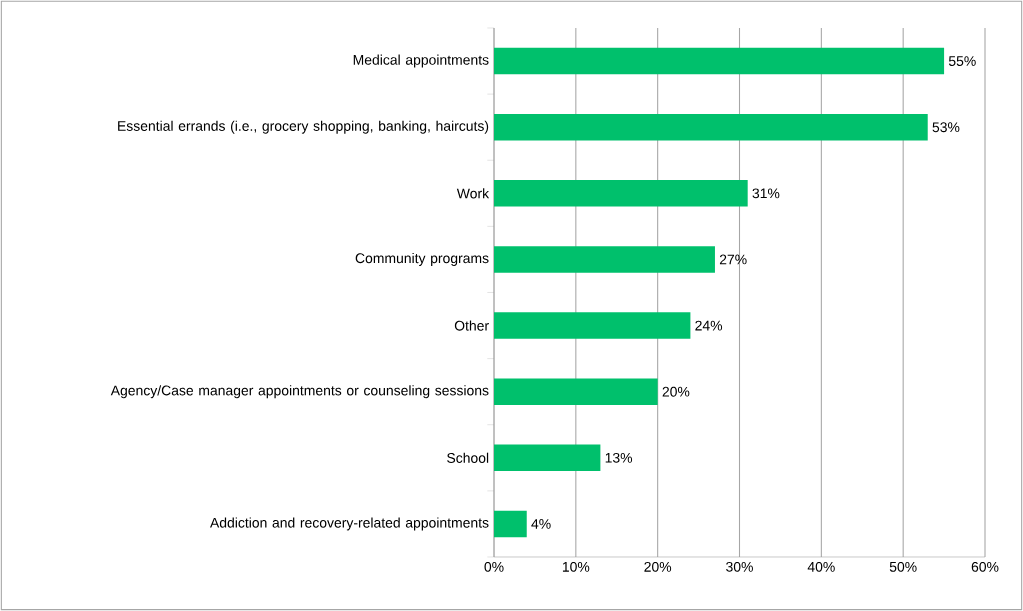 Image resolution: width=1023 pixels, height=611 pixels. What do you see at coordinates (421, 61) in the screenshot?
I see `y-tick-label: Medical appointments` at bounding box center [421, 61].